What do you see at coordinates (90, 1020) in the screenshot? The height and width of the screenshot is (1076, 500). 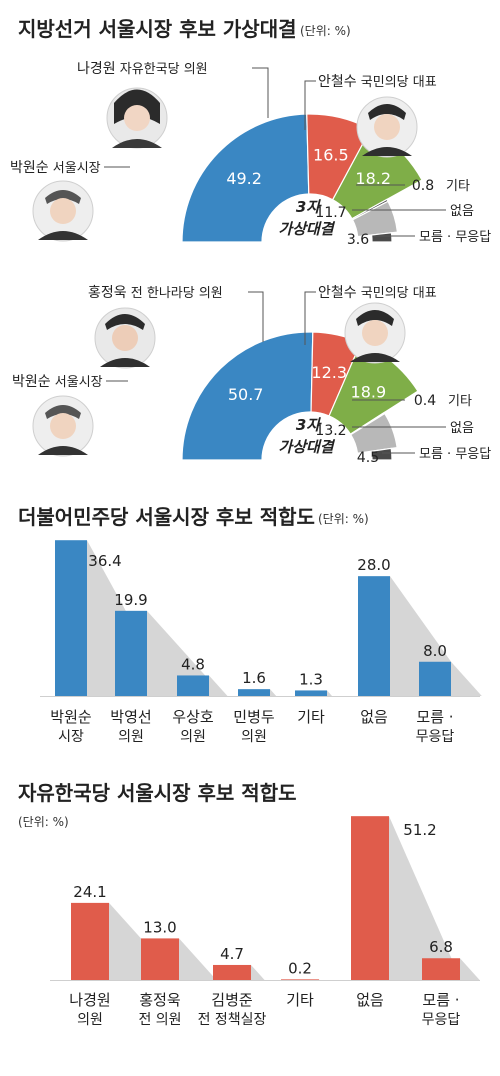 I see `bar-category-0-line-1: 의원` at bounding box center [90, 1020].